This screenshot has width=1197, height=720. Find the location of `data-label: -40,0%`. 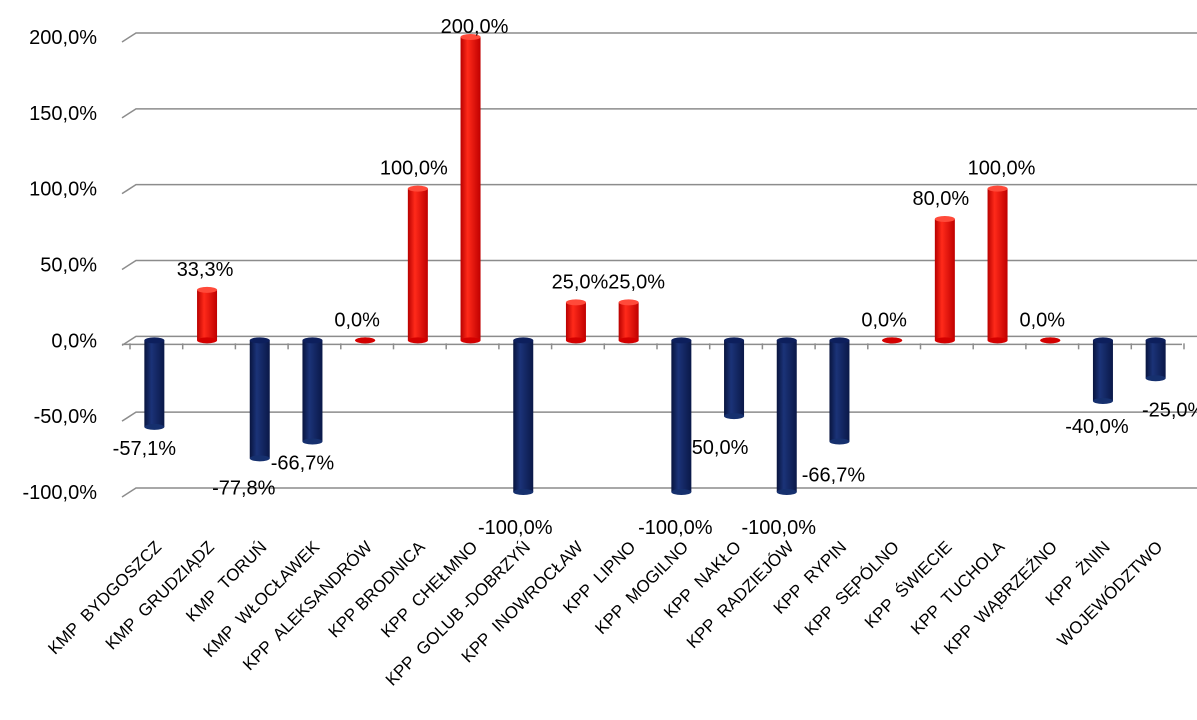

data-label: -40,0% is located at coordinates (1097, 427).